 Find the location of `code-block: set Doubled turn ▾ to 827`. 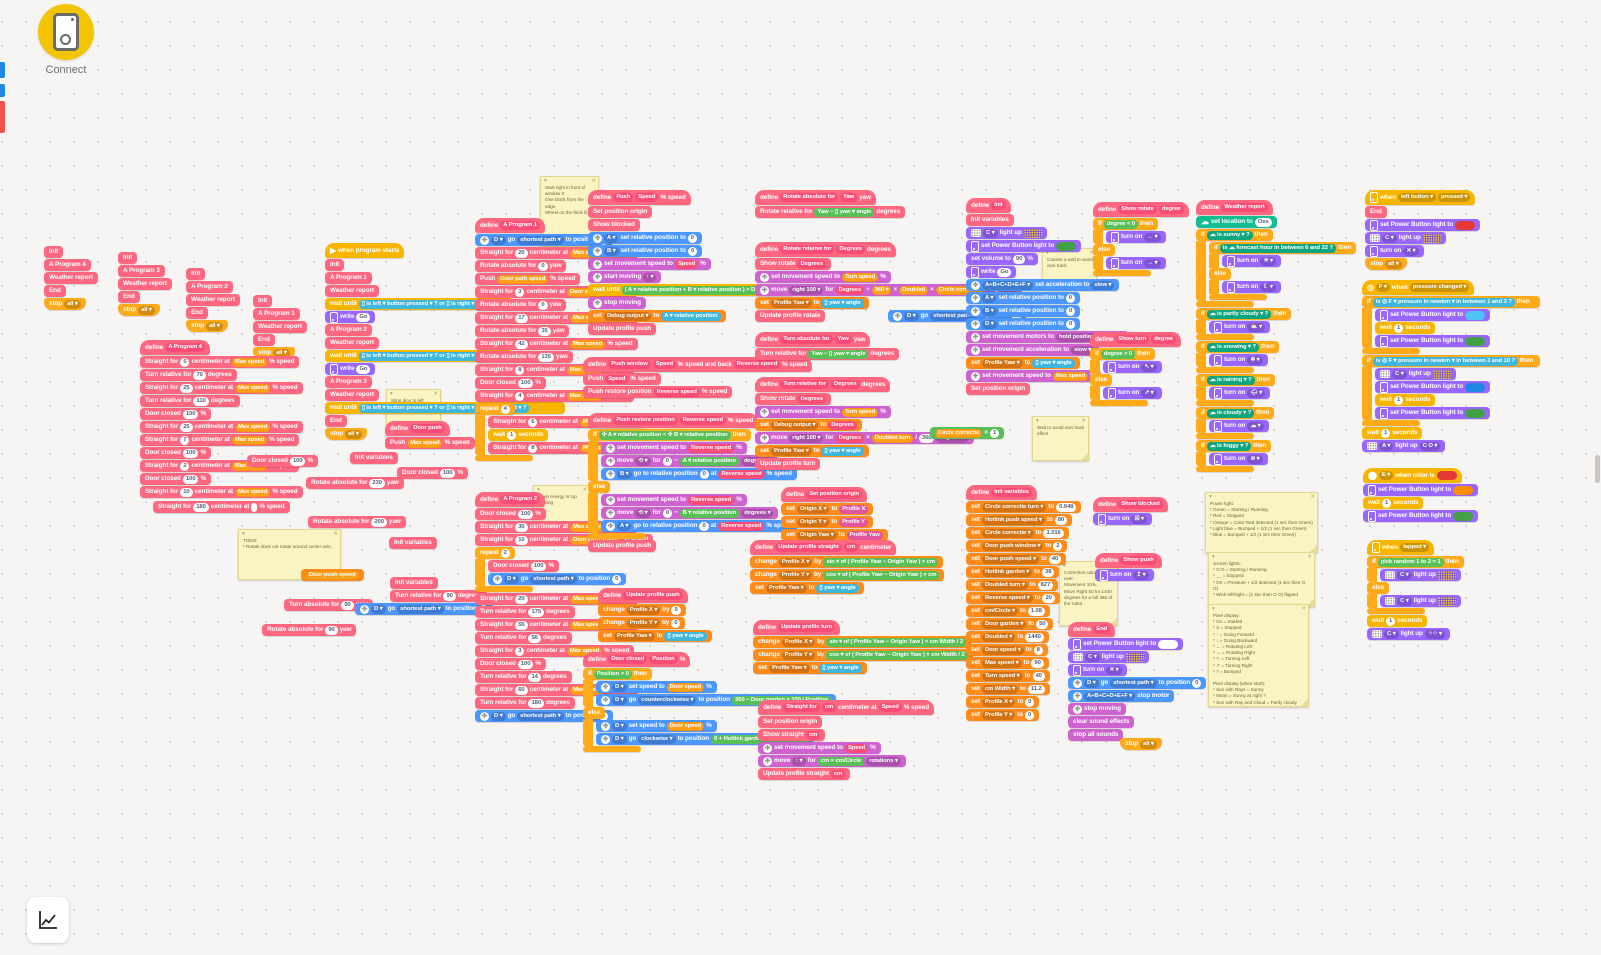

code-block: set Doubled turn ▾ to 827 is located at coordinates (1012, 585).